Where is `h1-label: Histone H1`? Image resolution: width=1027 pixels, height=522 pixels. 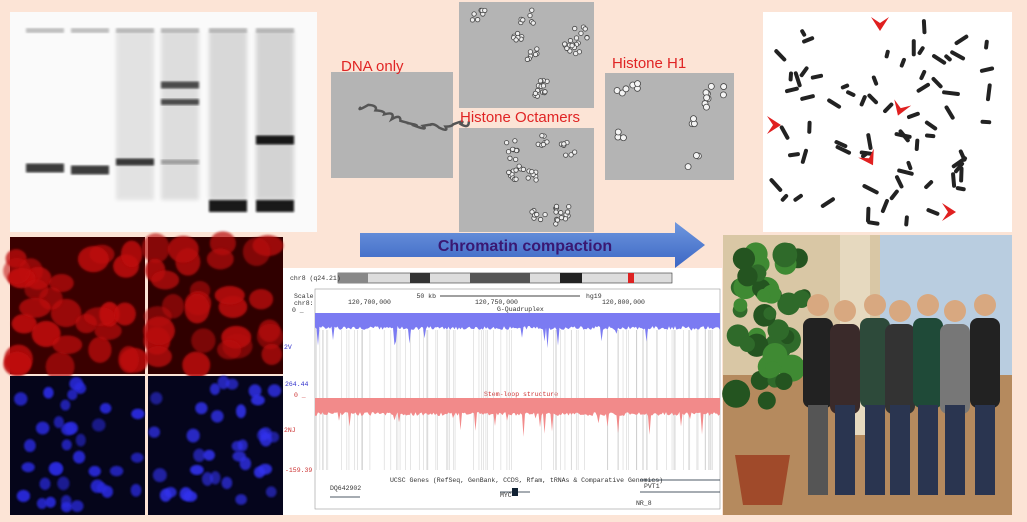
h1-label: Histone H1 is located at coordinates (649, 63).